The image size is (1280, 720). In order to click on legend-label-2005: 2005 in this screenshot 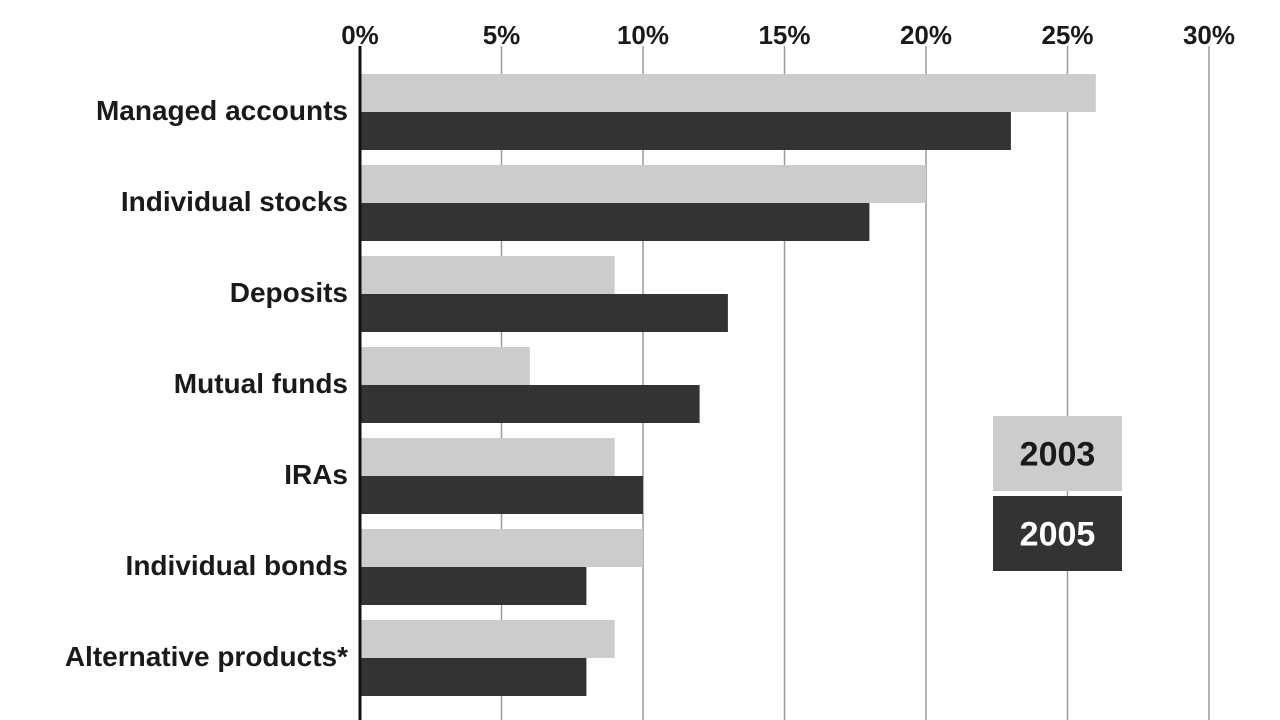, I will do `click(1058, 535)`.